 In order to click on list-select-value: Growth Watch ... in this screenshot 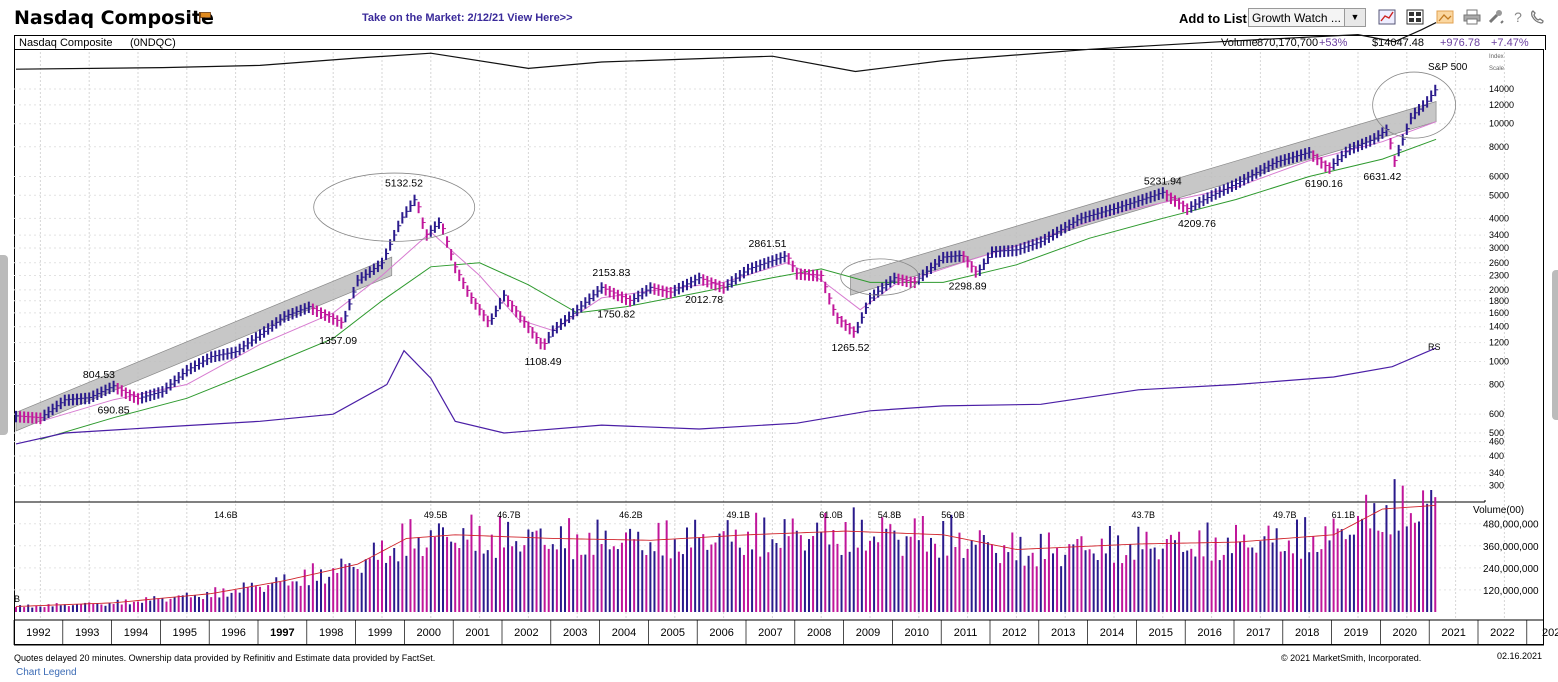, I will do `click(1296, 18)`.